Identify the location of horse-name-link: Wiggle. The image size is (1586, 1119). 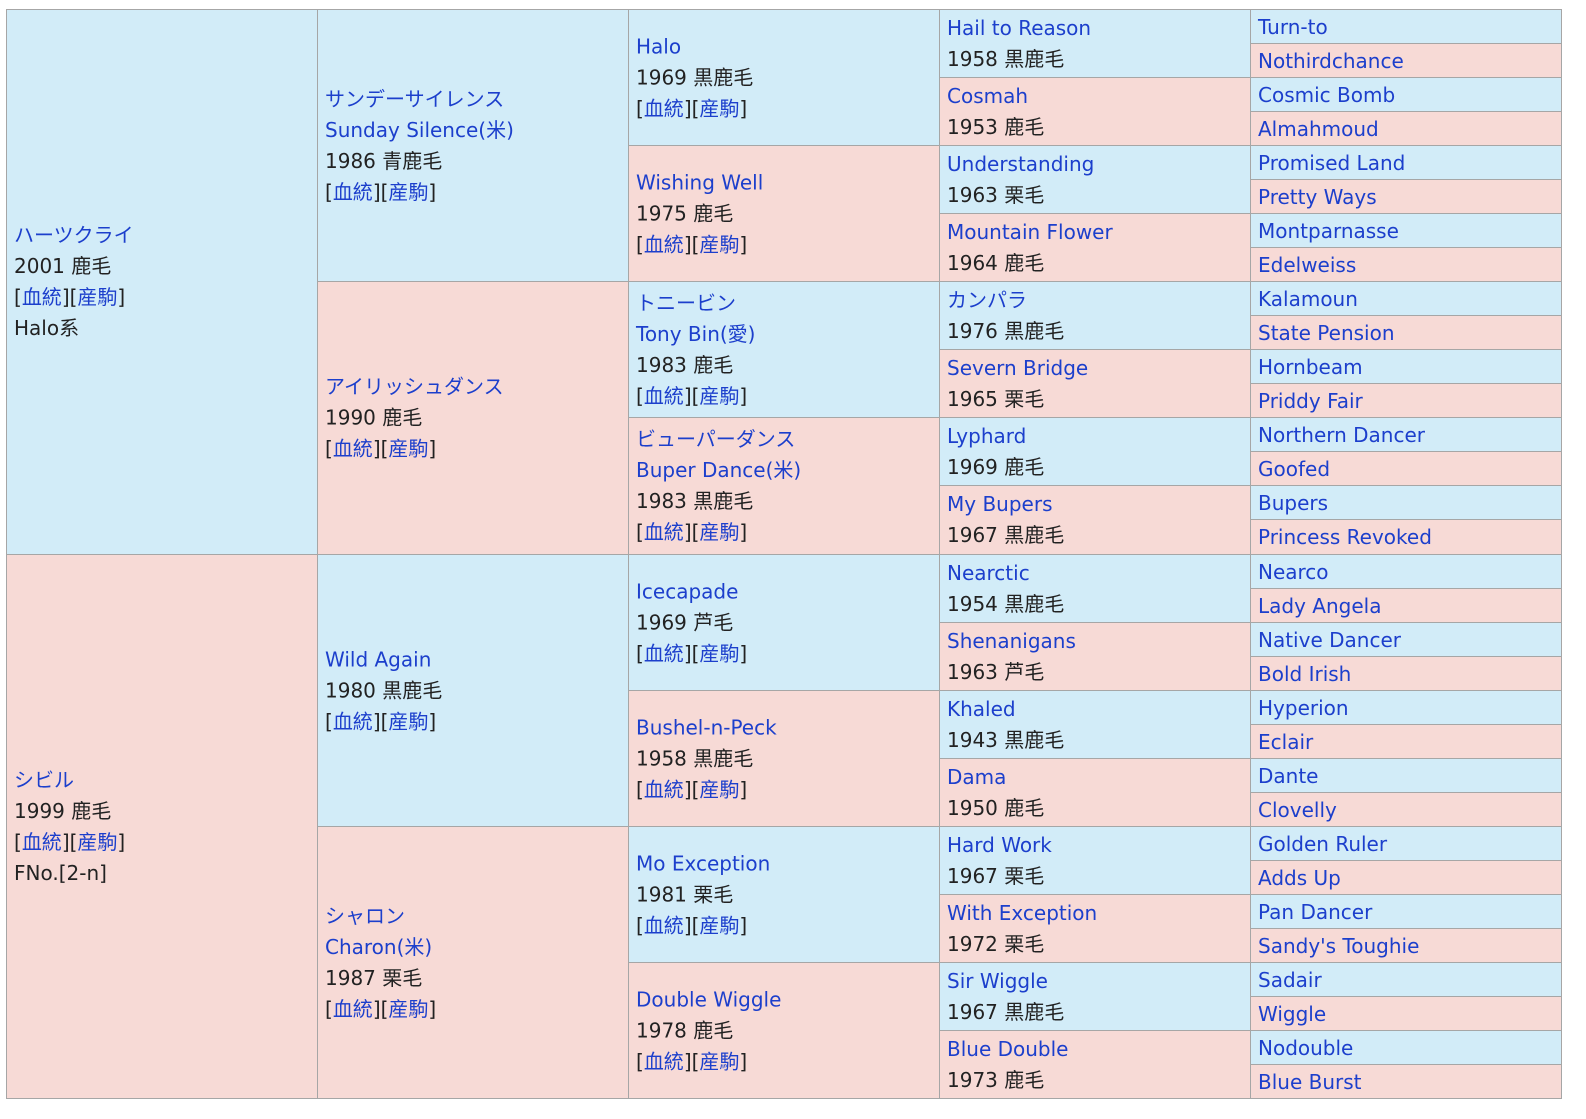
(1292, 1013).